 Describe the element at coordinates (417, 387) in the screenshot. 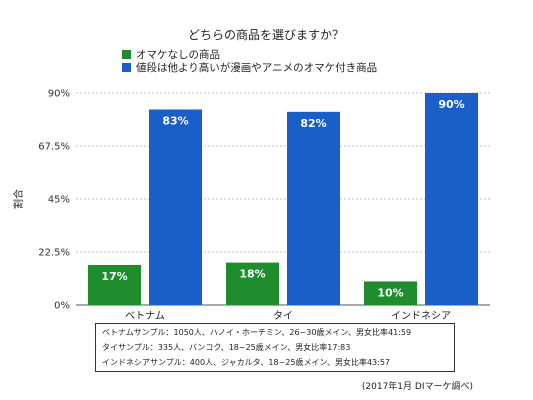

I see `source-note: (2017年1月 DIマーケ調べ)` at that location.